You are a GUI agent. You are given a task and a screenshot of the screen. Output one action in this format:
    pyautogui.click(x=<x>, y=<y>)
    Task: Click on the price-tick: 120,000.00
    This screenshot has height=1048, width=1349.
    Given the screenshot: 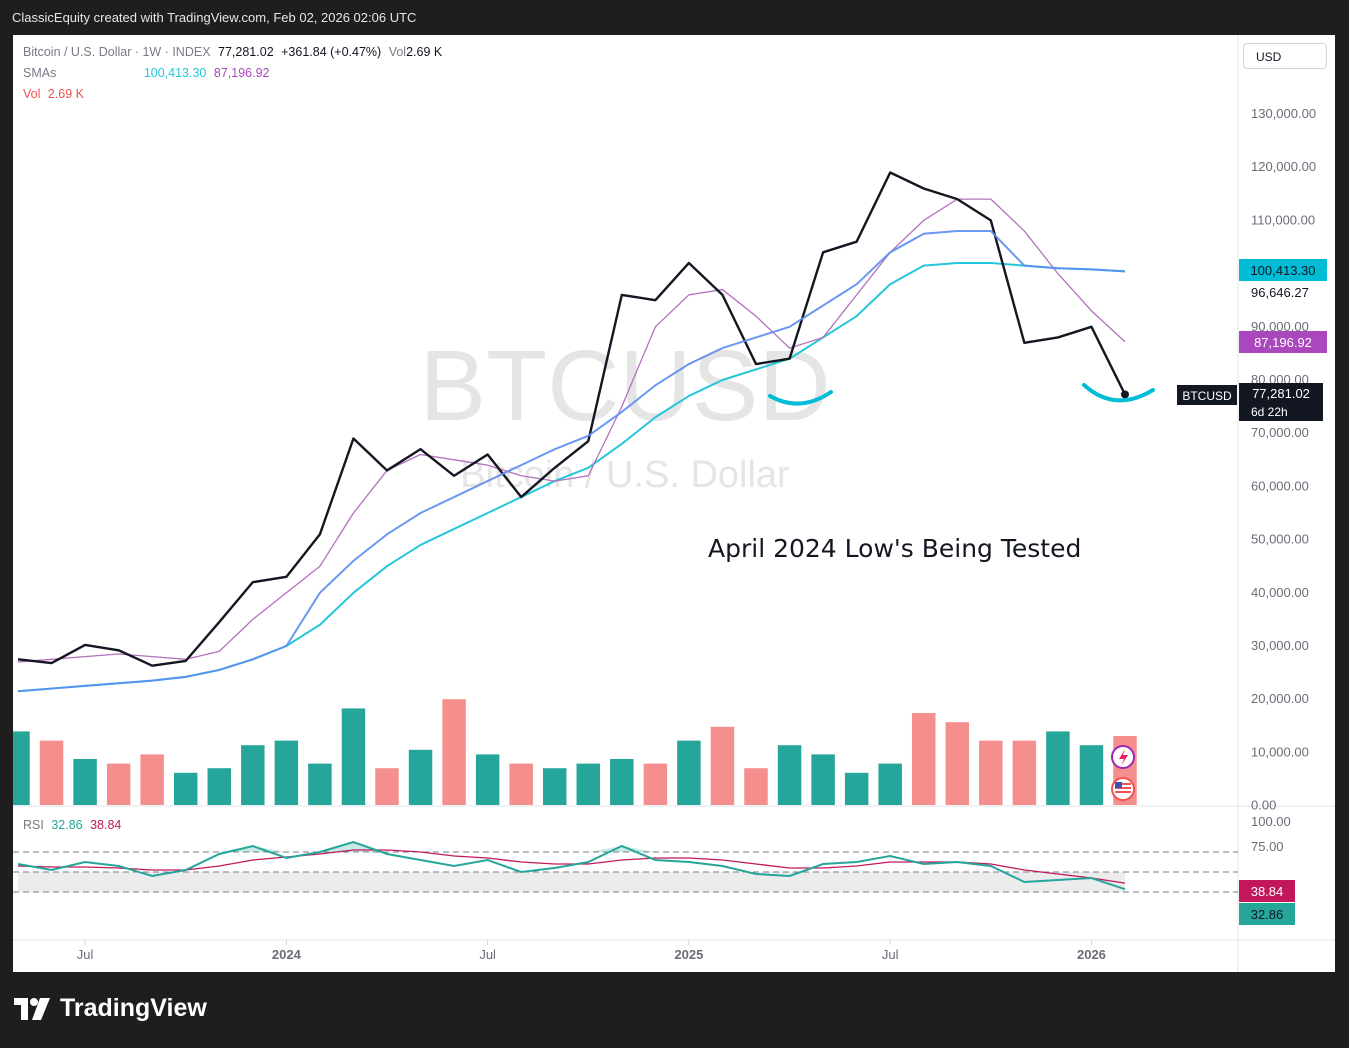 What is the action you would take?
    pyautogui.click(x=1283, y=166)
    